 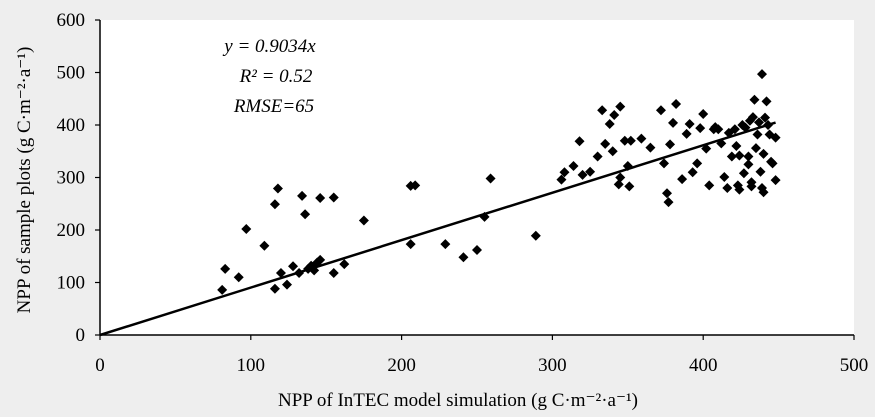 I want to click on y-tick-label: 500, so click(x=71, y=73).